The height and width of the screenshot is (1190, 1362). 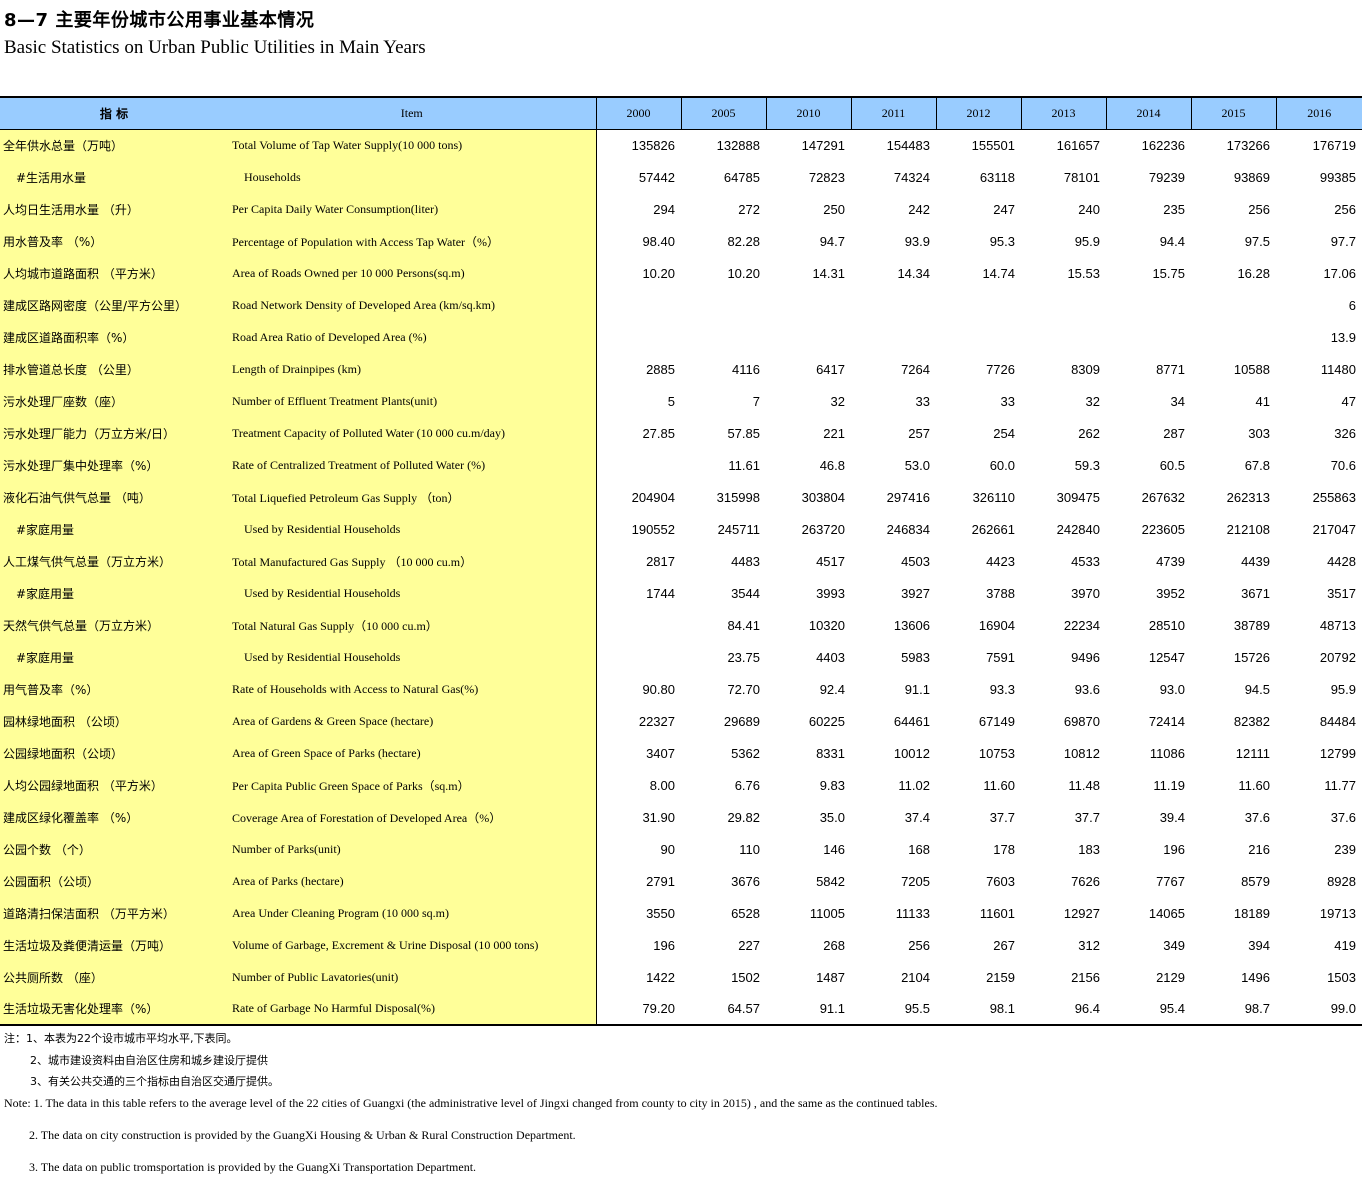 What do you see at coordinates (1334, 145) in the screenshot?
I see `value-cell: 176719` at bounding box center [1334, 145].